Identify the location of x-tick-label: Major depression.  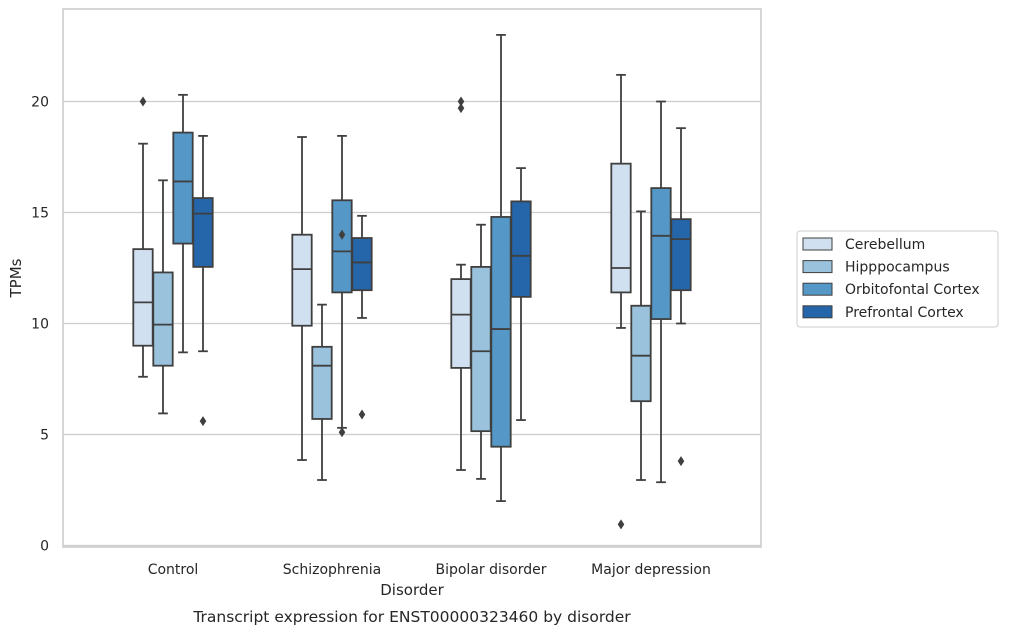
(651, 570).